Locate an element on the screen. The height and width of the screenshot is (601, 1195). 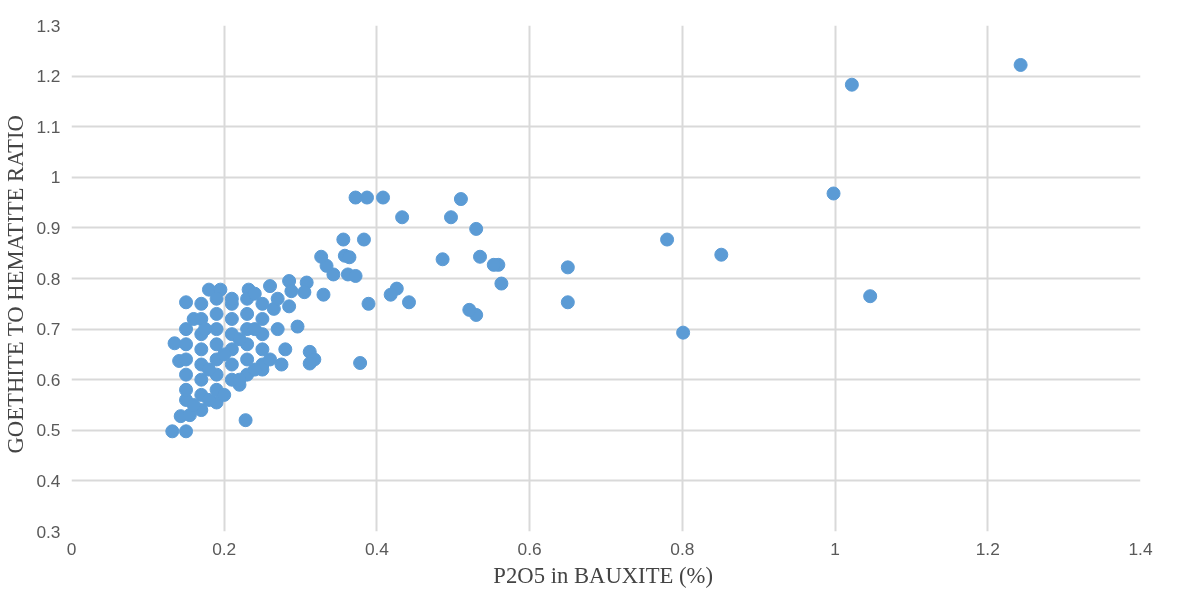
y-tick-label: 0.8 is located at coordinates (48, 278).